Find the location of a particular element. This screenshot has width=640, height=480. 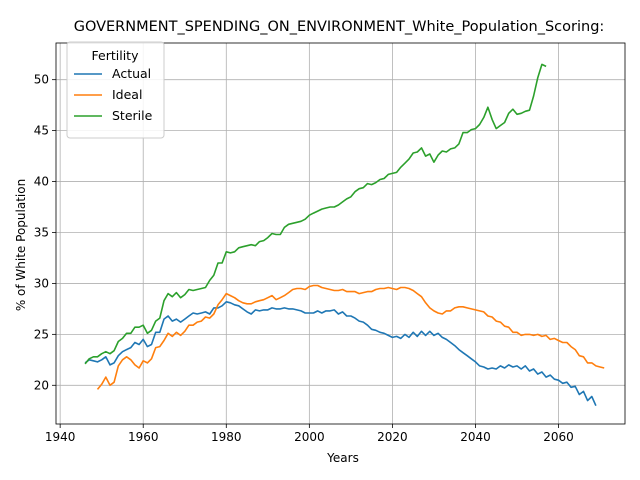

x-tick-label: 1940 is located at coordinates (60, 437).